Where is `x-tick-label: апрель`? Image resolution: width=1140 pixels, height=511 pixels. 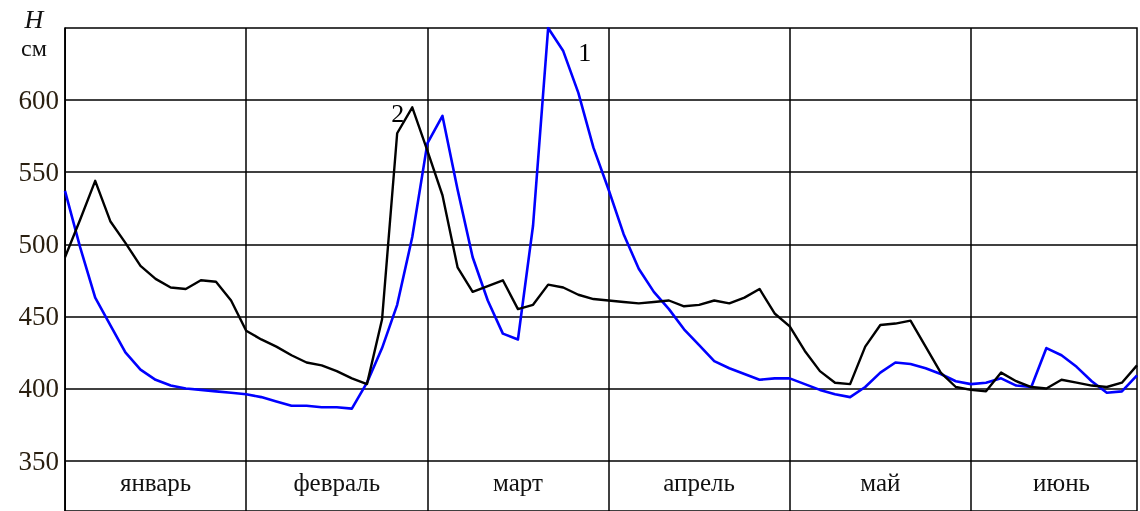 x-tick-label: апрель is located at coordinates (699, 482).